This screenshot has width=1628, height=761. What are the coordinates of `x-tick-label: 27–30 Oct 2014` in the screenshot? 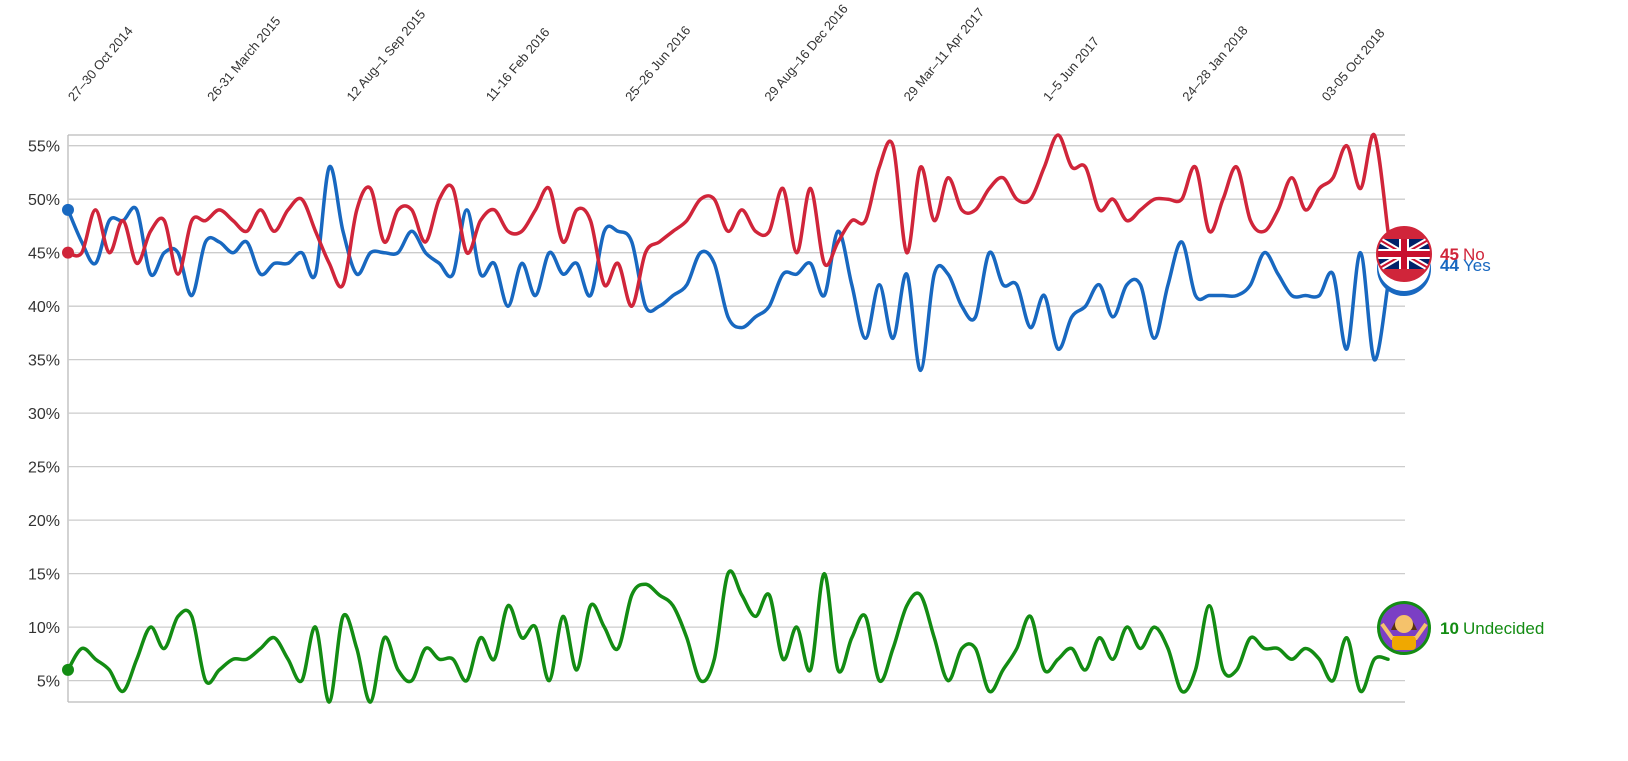 It's located at (100, 63).